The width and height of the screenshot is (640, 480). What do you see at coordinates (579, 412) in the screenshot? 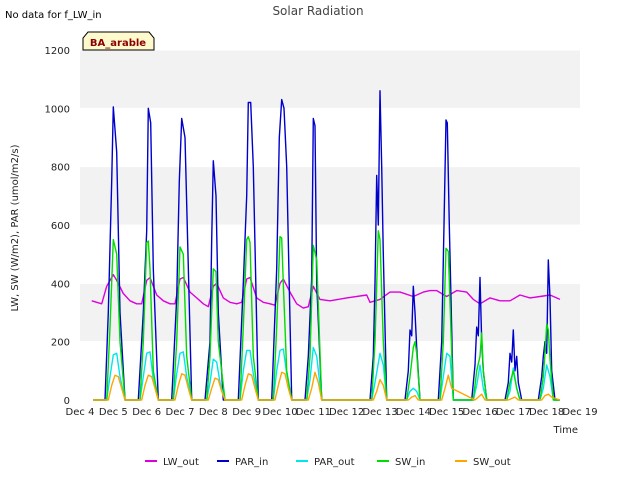
I see `x-tick-label: Dec 19` at bounding box center [579, 412].